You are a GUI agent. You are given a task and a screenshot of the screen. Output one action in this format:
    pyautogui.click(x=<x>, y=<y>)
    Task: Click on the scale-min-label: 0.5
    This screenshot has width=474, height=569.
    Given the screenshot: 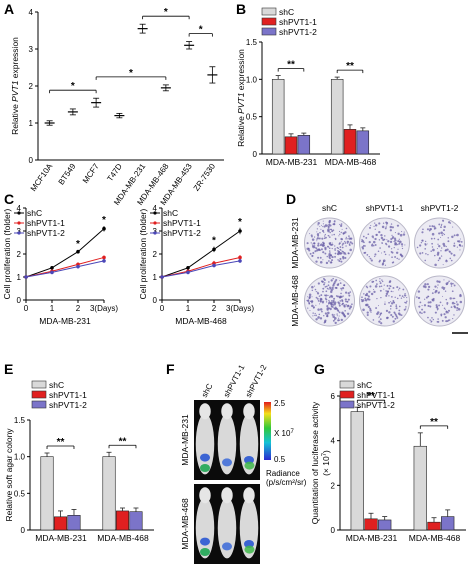 What is the action you would take?
    pyautogui.click(x=280, y=459)
    